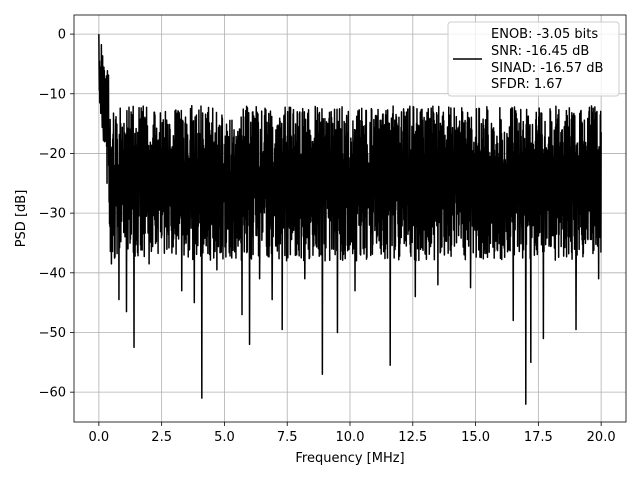 The width and height of the screenshot is (640, 480). What do you see at coordinates (99, 437) in the screenshot?
I see `x-tick-label: 0.0` at bounding box center [99, 437].